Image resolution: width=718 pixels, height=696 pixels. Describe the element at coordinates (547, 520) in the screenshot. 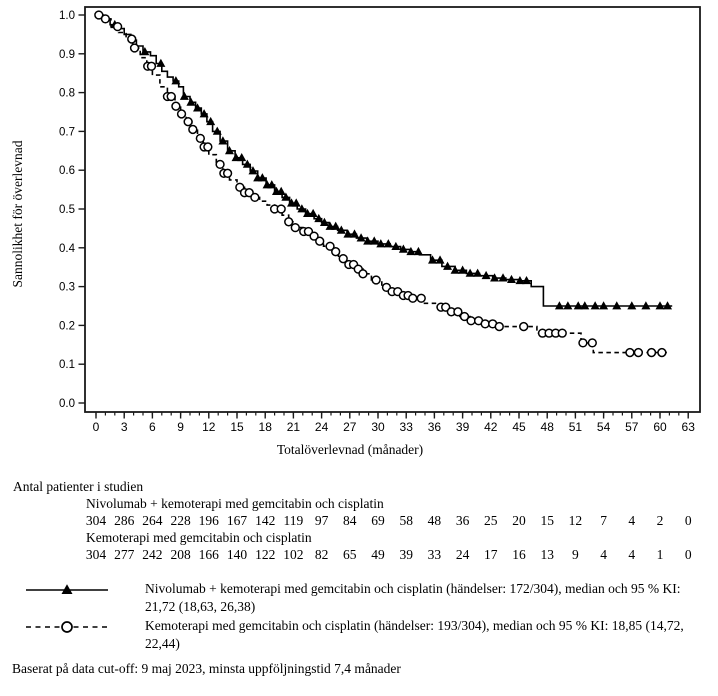

I see `risk-count: 15` at that location.